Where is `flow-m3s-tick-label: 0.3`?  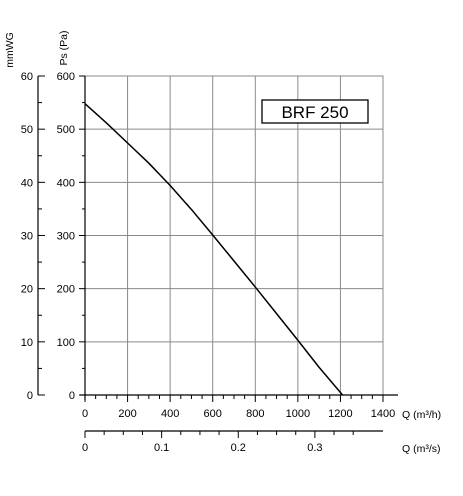
flow-m3s-tick-label: 0.3 is located at coordinates (314, 448).